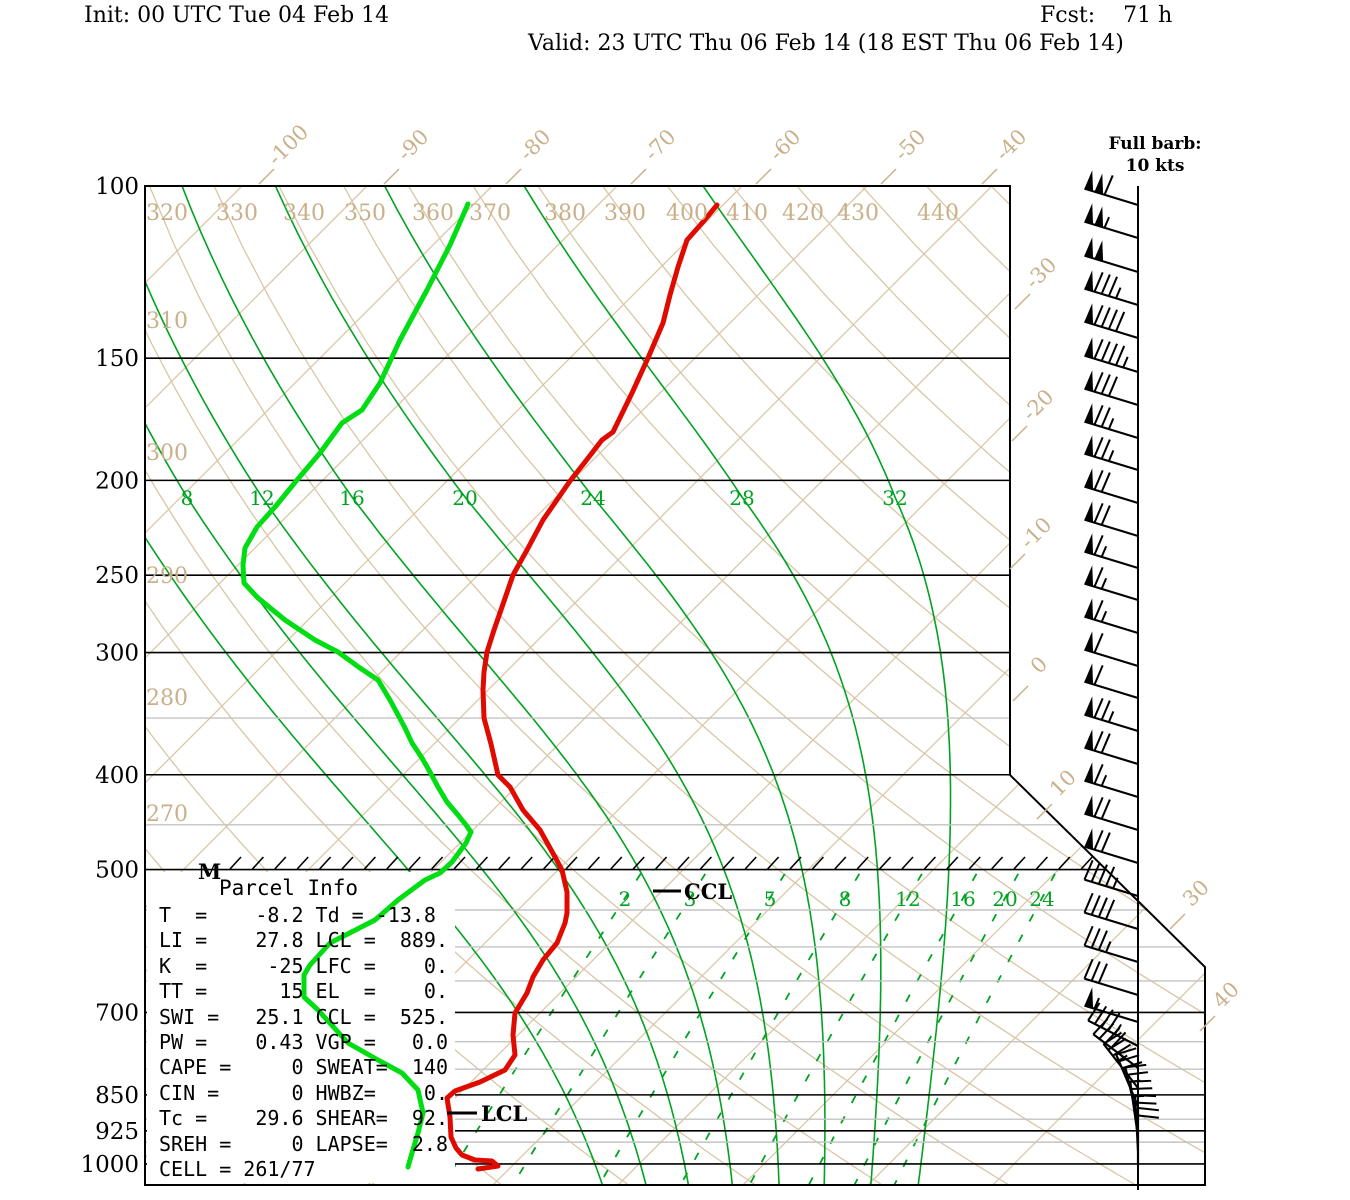 The image size is (1350, 1200). I want to click on parcel-info-line: K = -25 LFC = 0., so click(303, 965).